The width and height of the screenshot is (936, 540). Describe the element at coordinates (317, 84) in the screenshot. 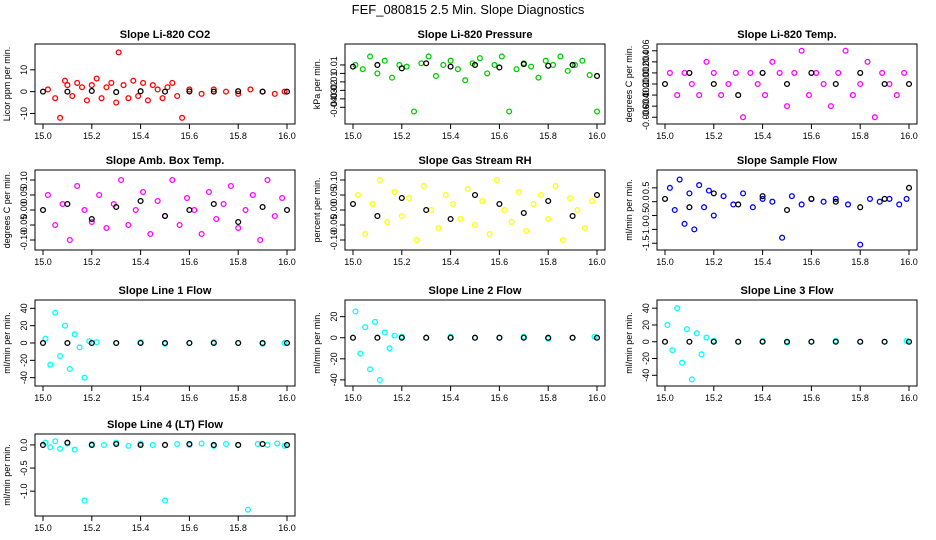

I see `y-axis-label: kPa per min.` at that location.